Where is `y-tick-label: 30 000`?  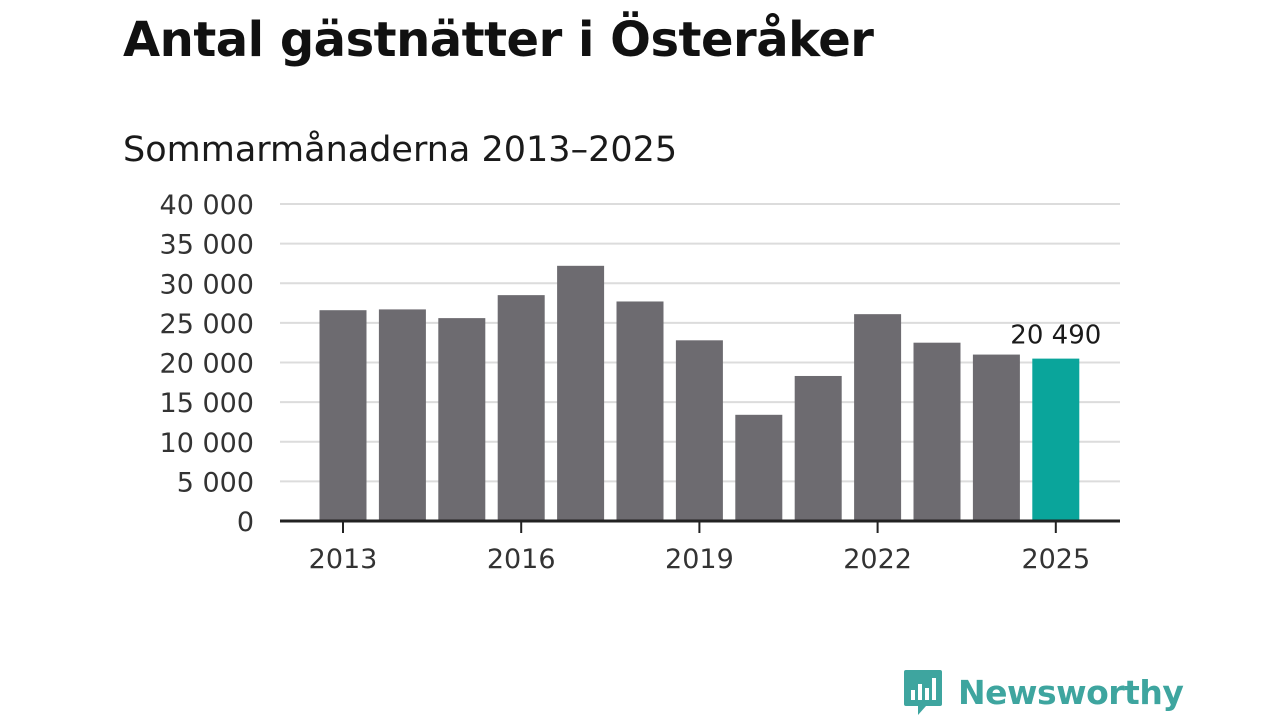
y-tick-label: 30 000 is located at coordinates (207, 284).